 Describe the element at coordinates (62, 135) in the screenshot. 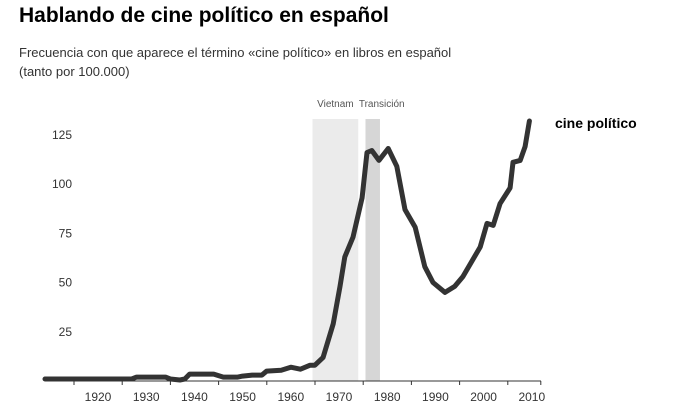

I see `y-tick-label: 125` at that location.